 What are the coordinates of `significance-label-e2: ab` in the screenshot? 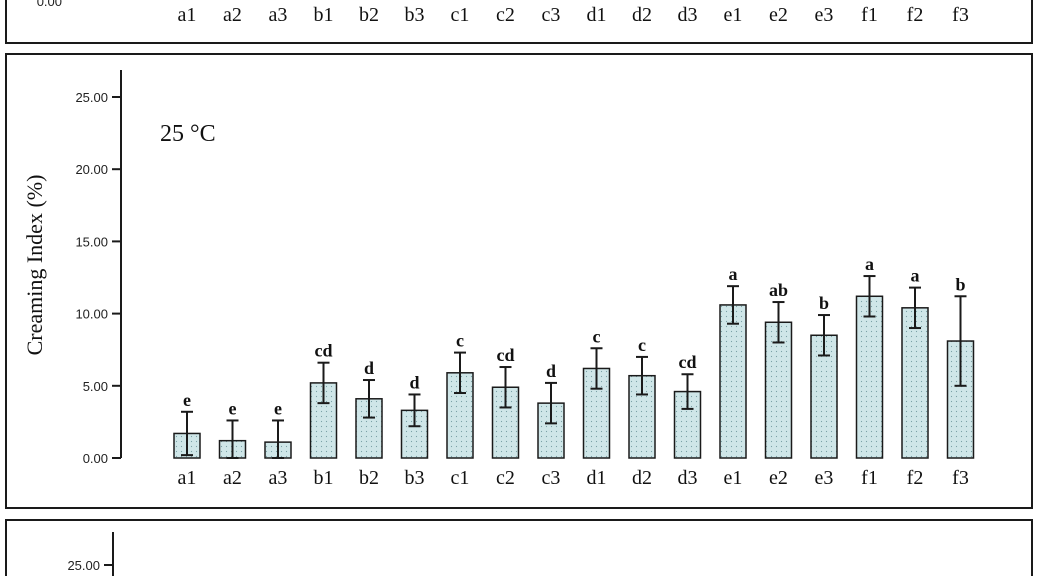 It's located at (778, 290).